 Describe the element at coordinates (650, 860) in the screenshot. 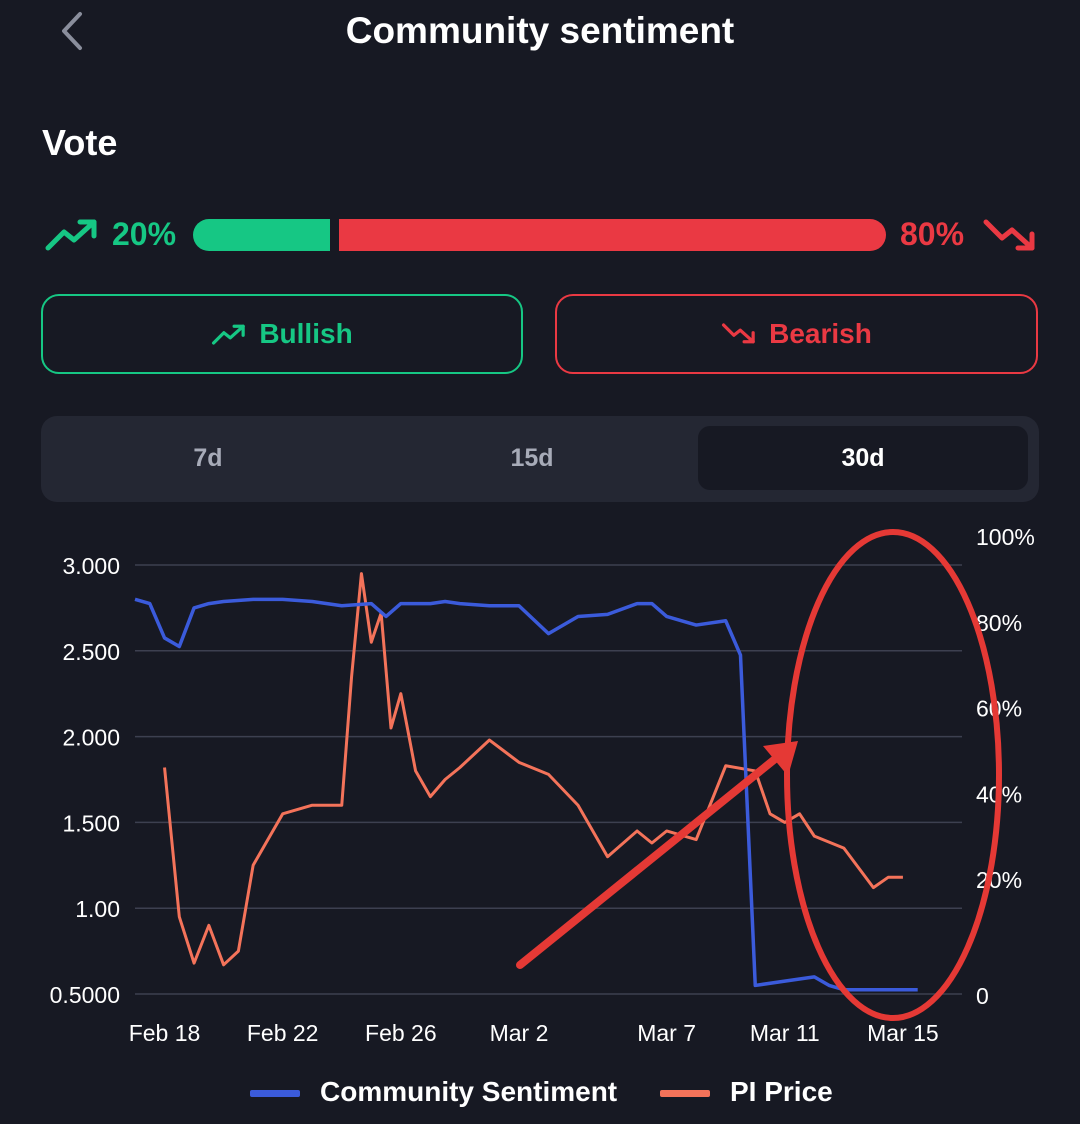

I see `annotation-arrow-shaft` at that location.